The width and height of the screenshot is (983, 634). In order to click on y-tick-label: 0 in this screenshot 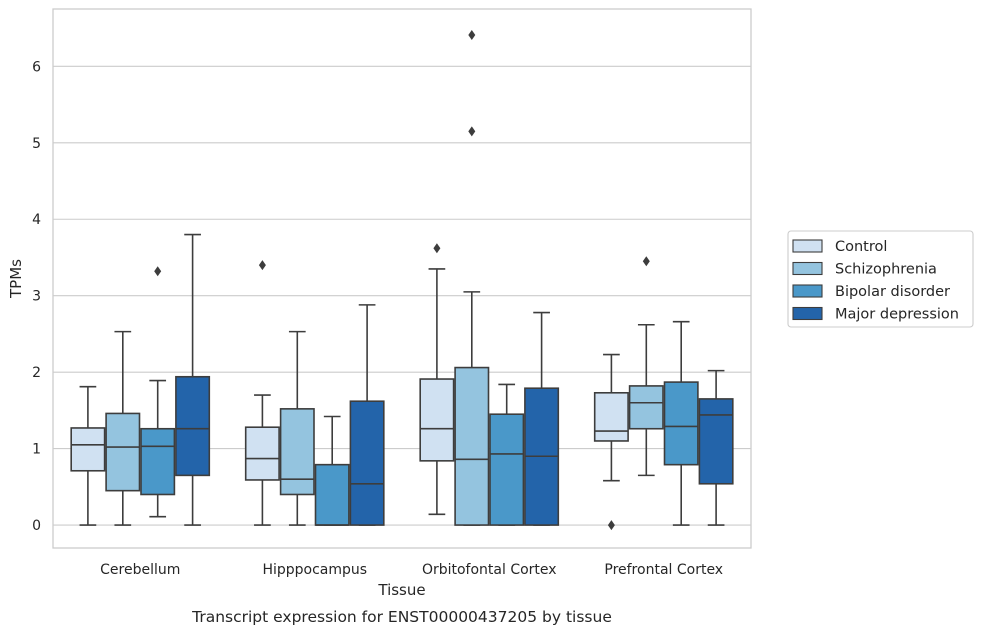, I will do `click(36, 526)`.